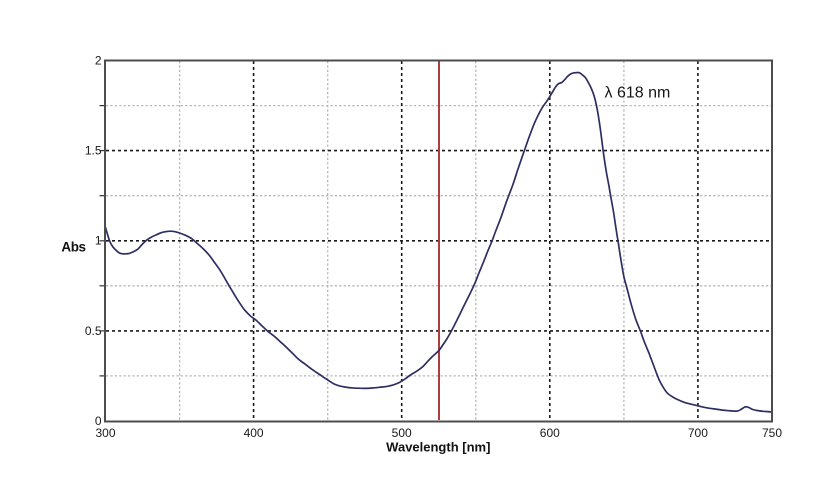  Describe the element at coordinates (638, 93) in the screenshot. I see `svg-text: λ 618 nm` at that location.